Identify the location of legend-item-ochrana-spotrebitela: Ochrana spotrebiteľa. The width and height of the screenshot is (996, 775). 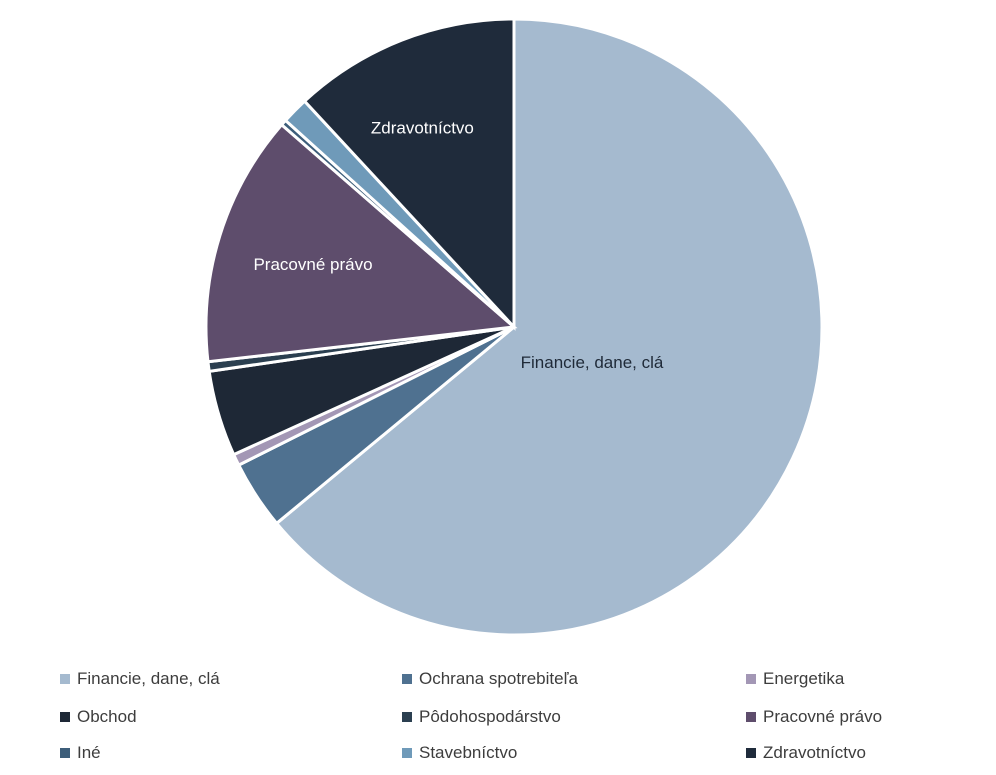
(490, 679).